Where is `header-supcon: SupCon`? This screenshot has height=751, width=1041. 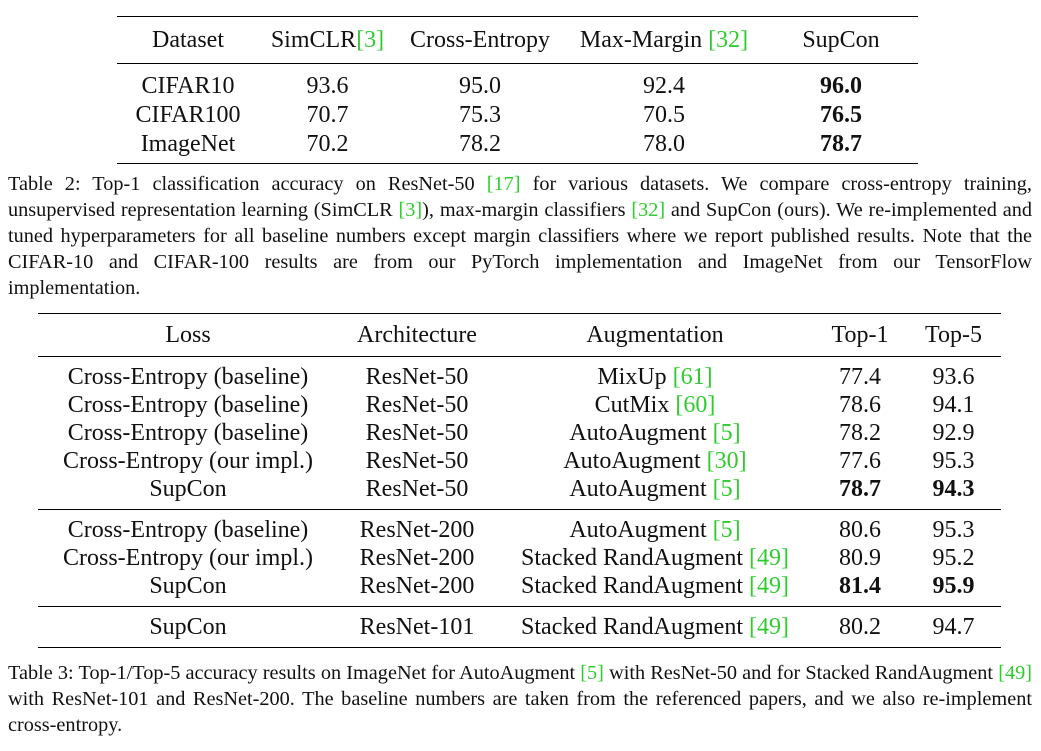
header-supcon: SupCon is located at coordinates (841, 40).